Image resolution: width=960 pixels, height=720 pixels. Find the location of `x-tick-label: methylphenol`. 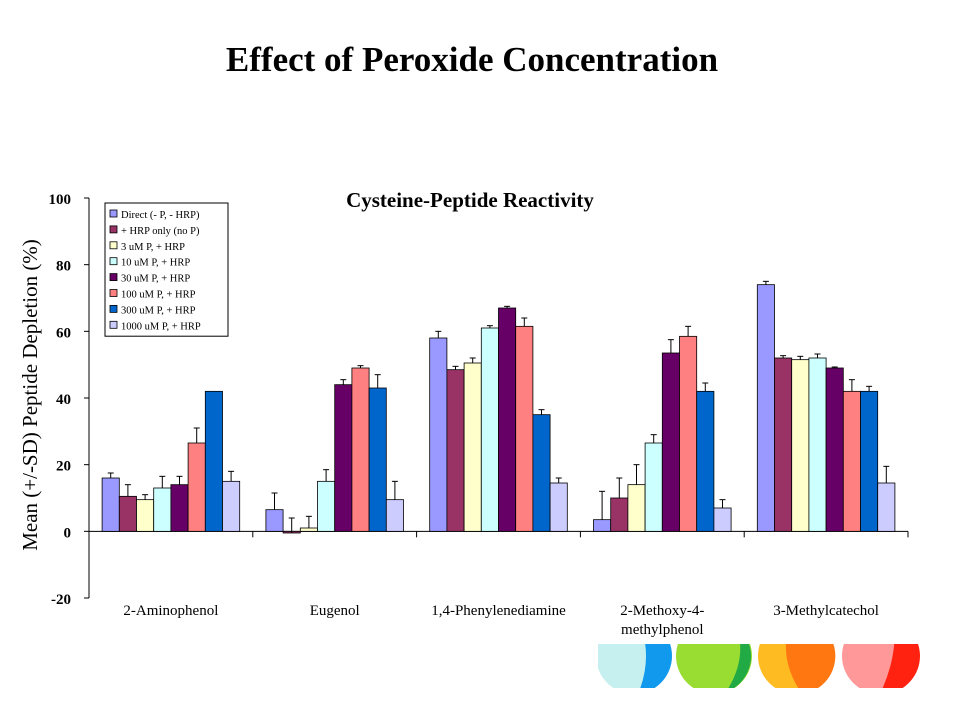

x-tick-label: methylphenol is located at coordinates (662, 630).